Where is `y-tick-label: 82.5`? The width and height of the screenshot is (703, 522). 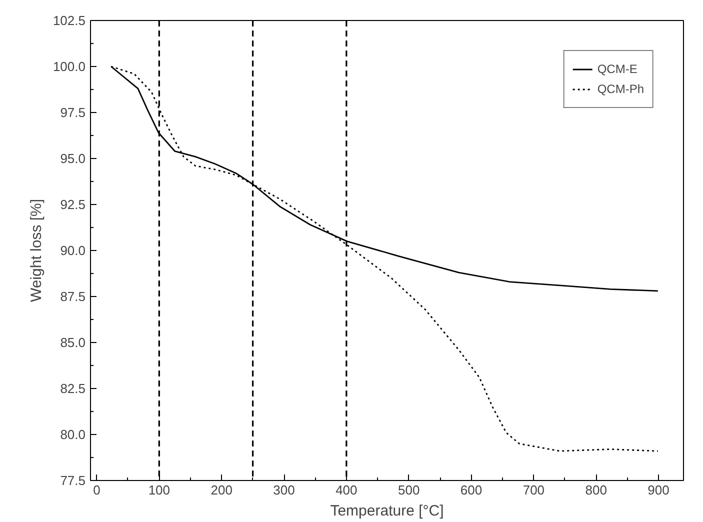
y-tick-label: 82.5 is located at coordinates (73, 388).